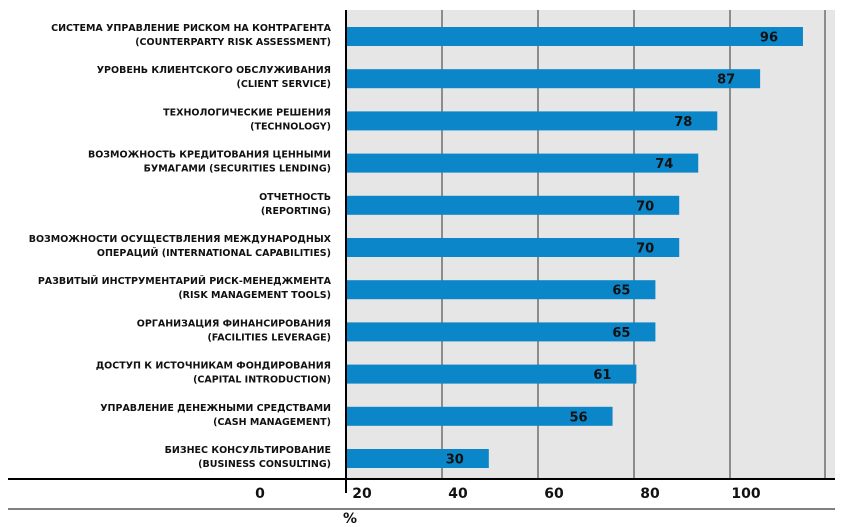  I want to click on category-label-en: (TECHNOLOGY), so click(290, 126).